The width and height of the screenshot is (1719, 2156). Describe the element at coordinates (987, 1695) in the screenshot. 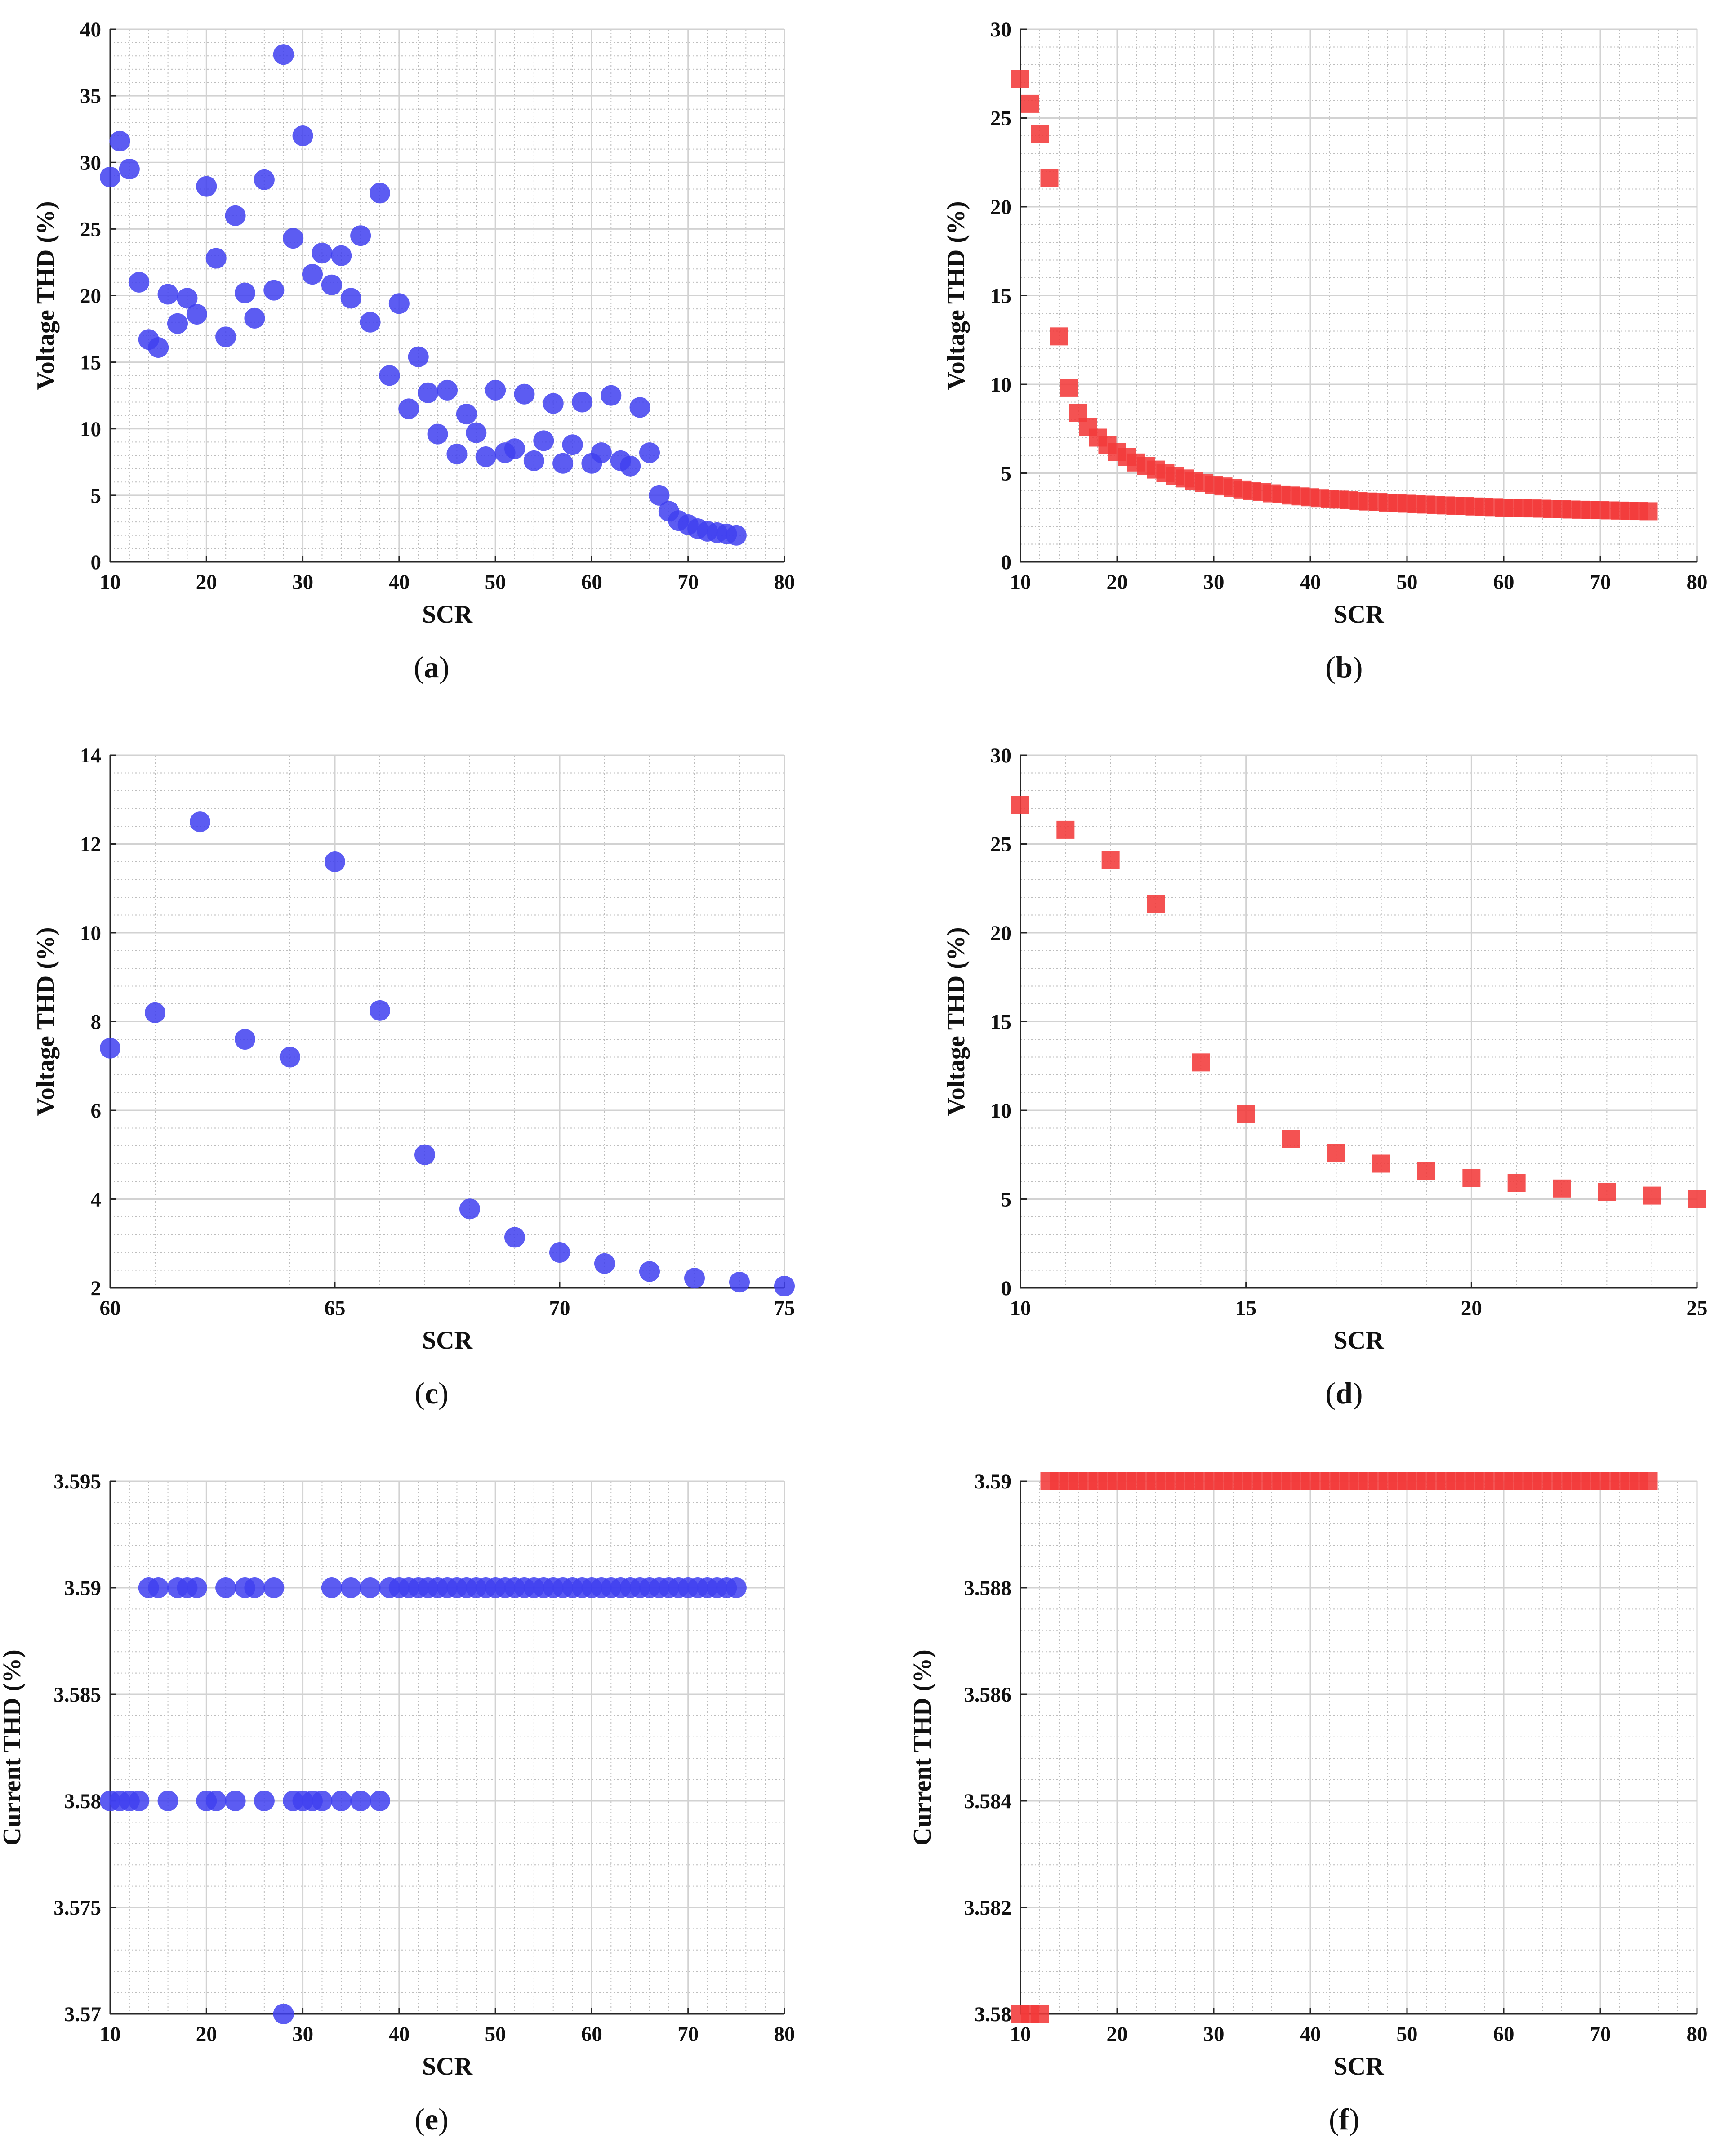

I see `y-tick-label: 3.586` at that location.